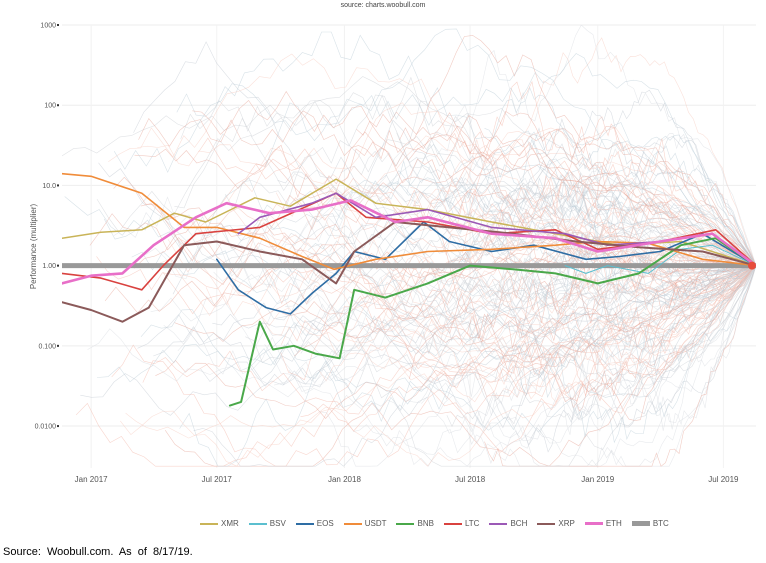 This screenshot has height=563, width=766. What do you see at coordinates (415, 523) in the screenshot?
I see `legend-item-bnb: BNB` at bounding box center [415, 523].